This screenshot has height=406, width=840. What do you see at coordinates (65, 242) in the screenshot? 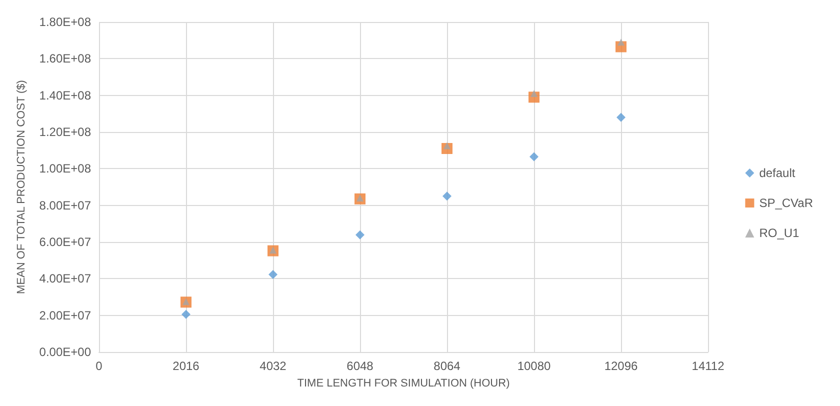
I see `y-tick-label: 6.00E+07` at bounding box center [65, 242].